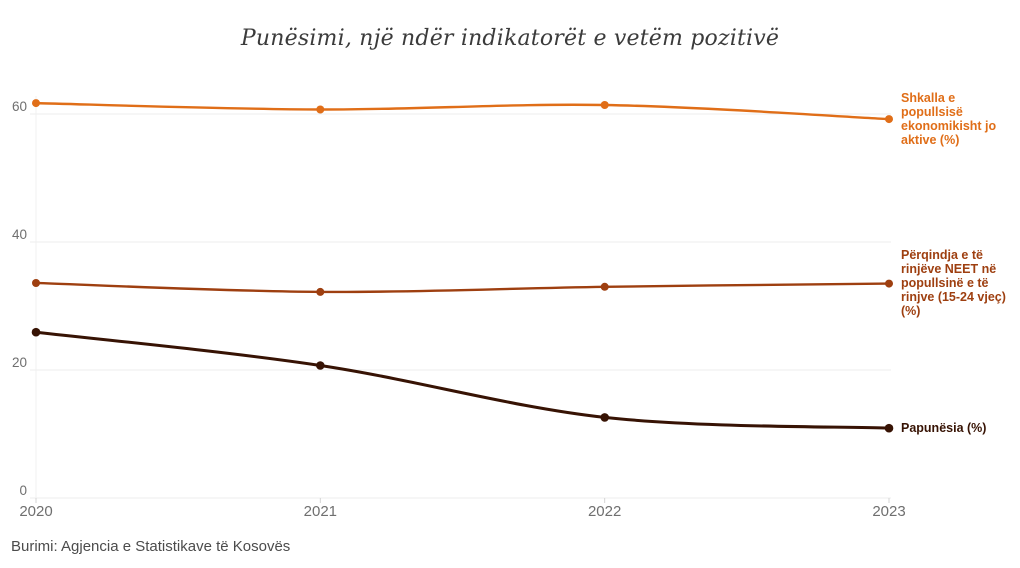 This screenshot has height=568, width=1020. What do you see at coordinates (36, 283) in the screenshot?
I see `series-1-point-2020` at bounding box center [36, 283].